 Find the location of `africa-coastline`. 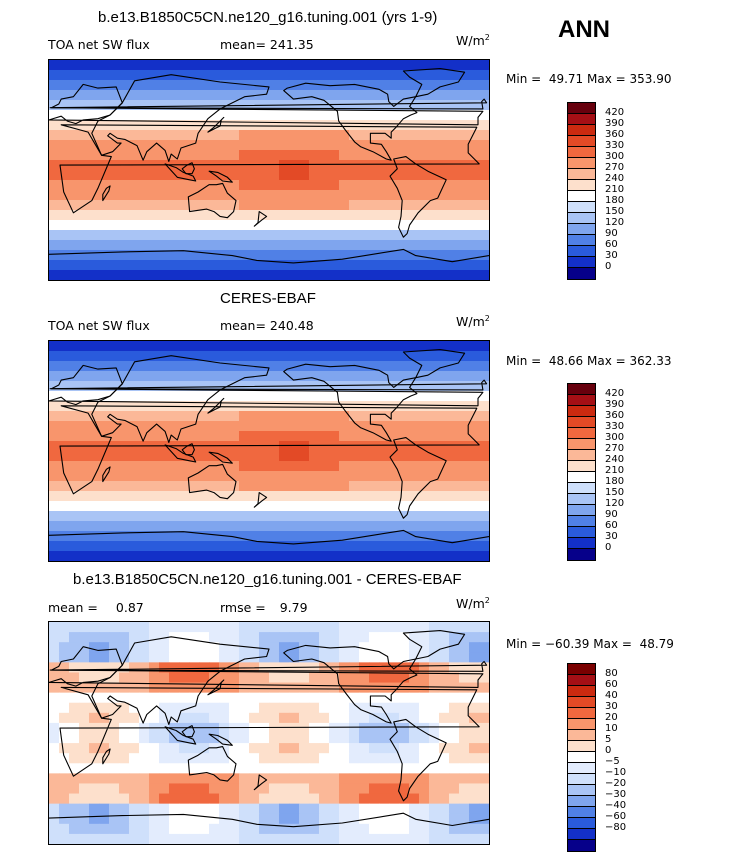

africa-coastline is located at coordinates (269, 169).